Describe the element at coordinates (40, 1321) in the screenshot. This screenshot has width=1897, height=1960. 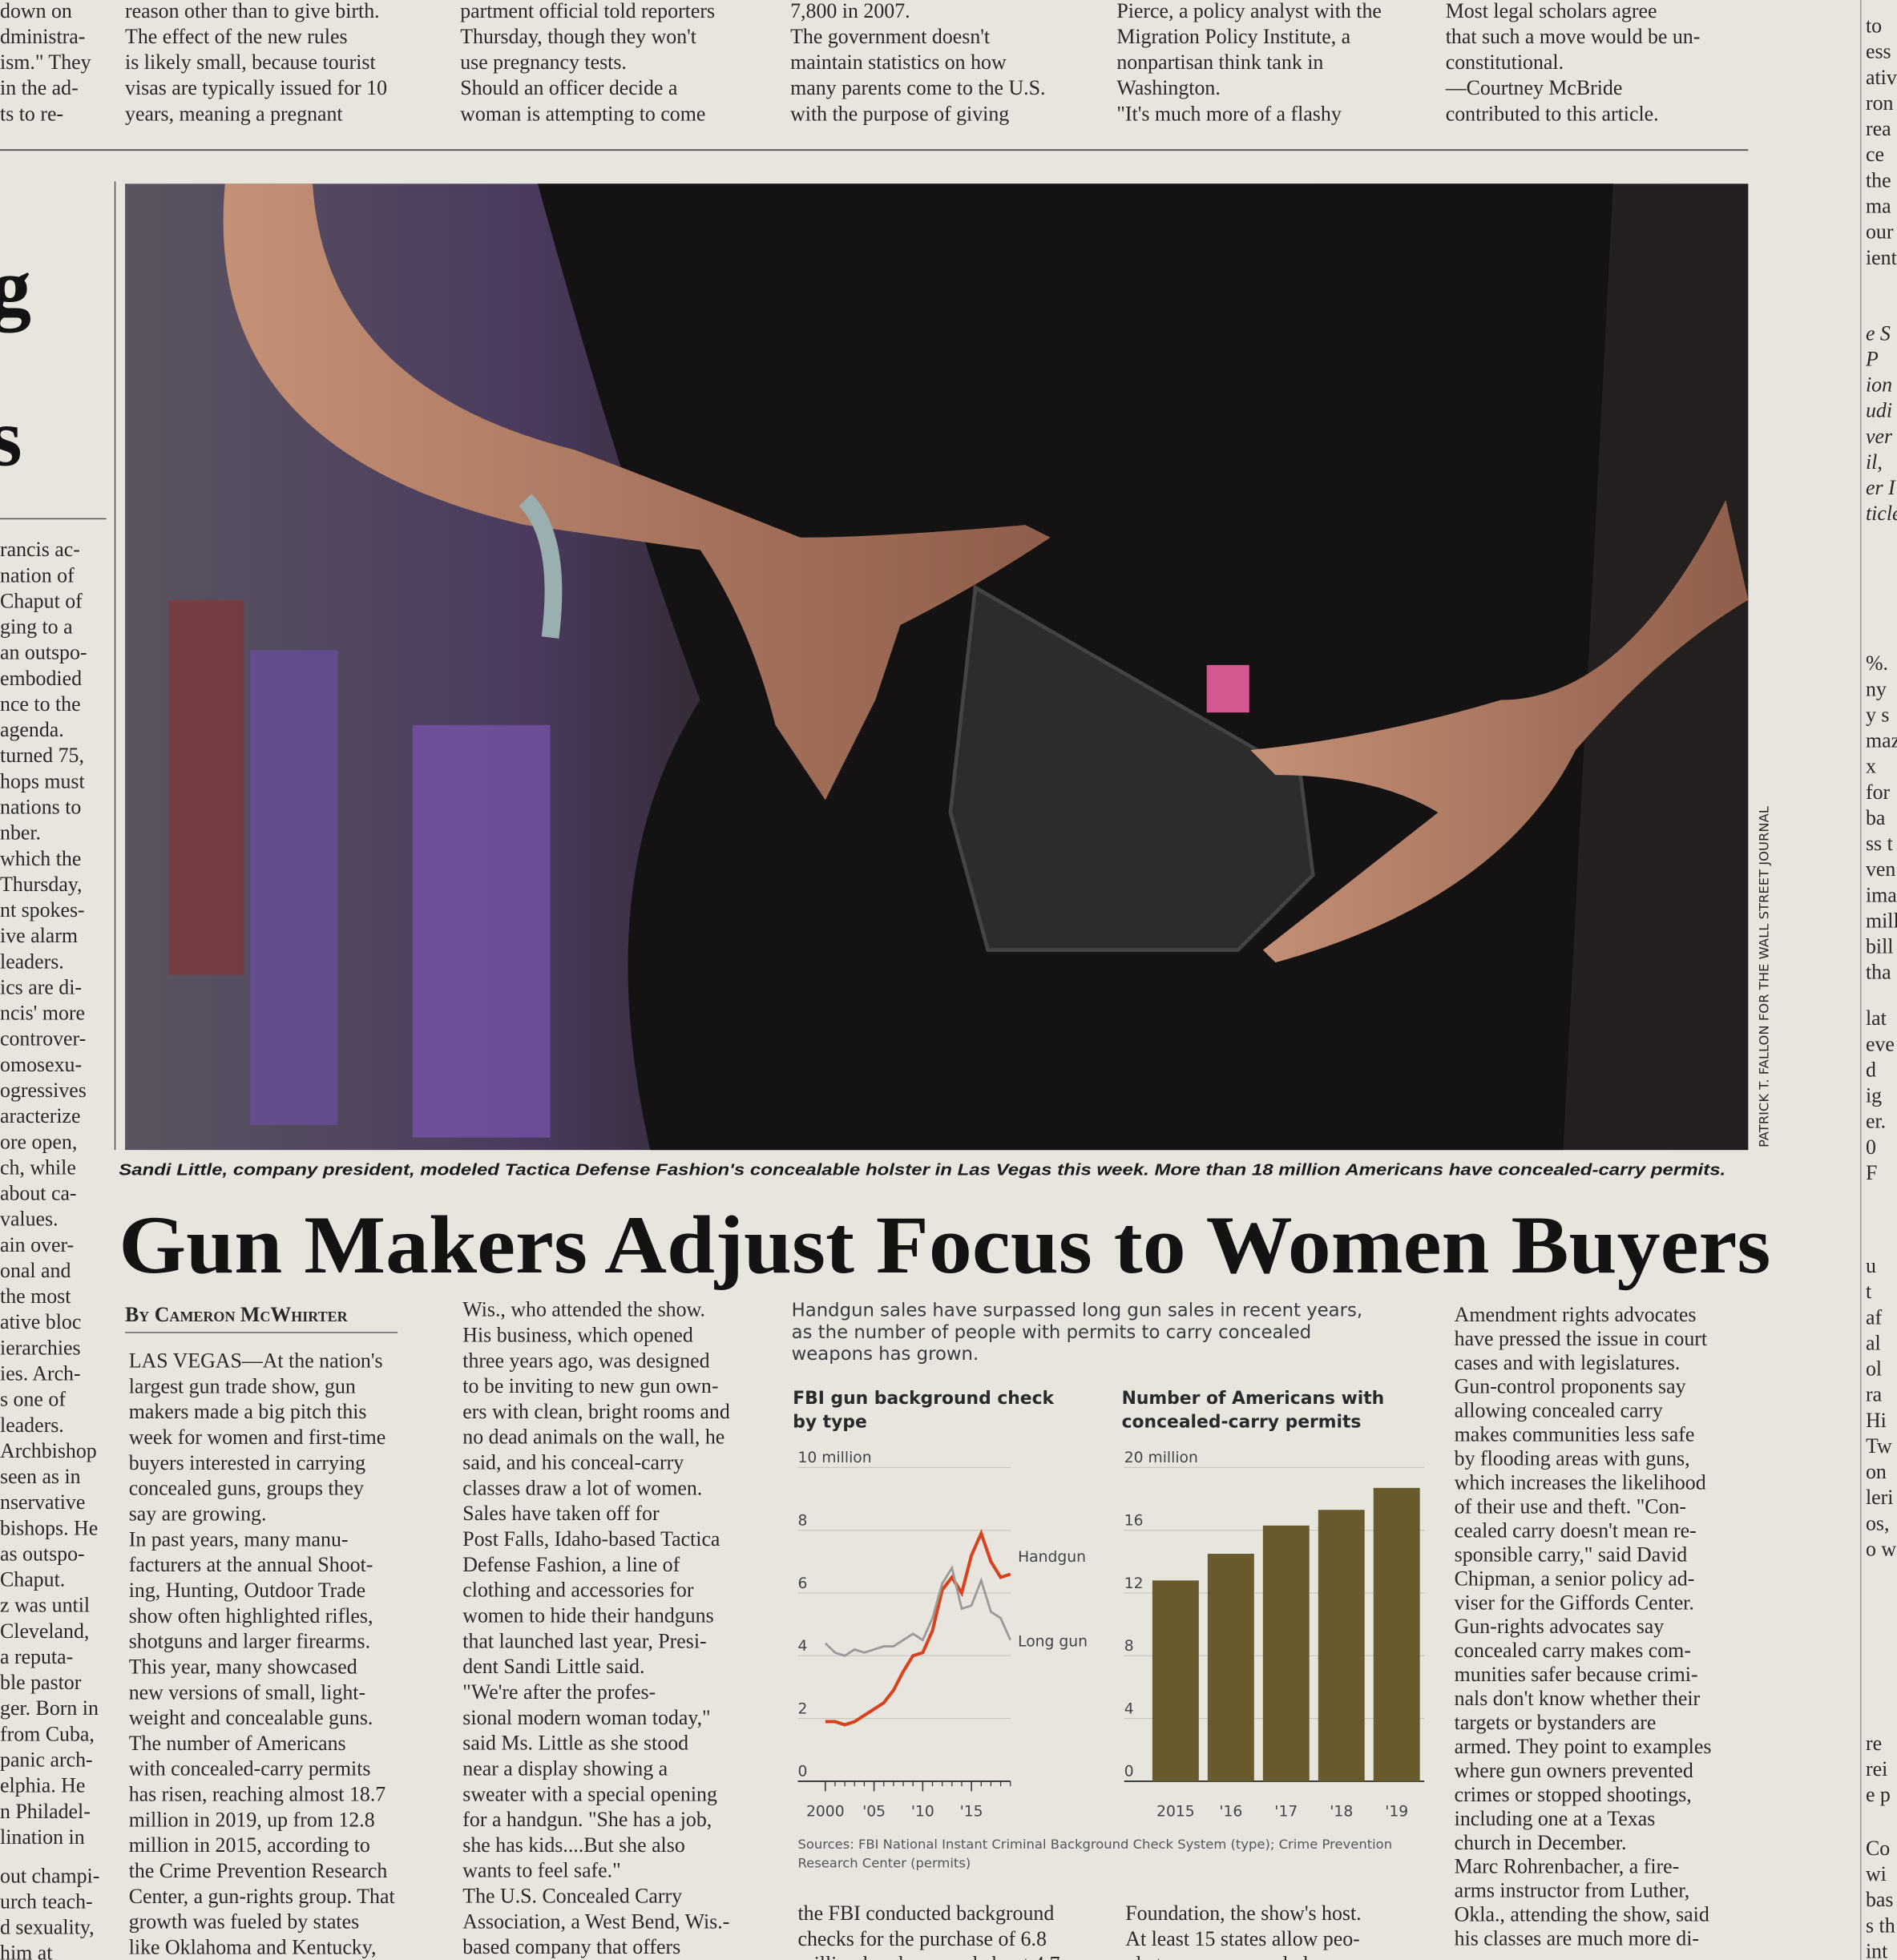
I see `text-line: ative bloc` at that location.